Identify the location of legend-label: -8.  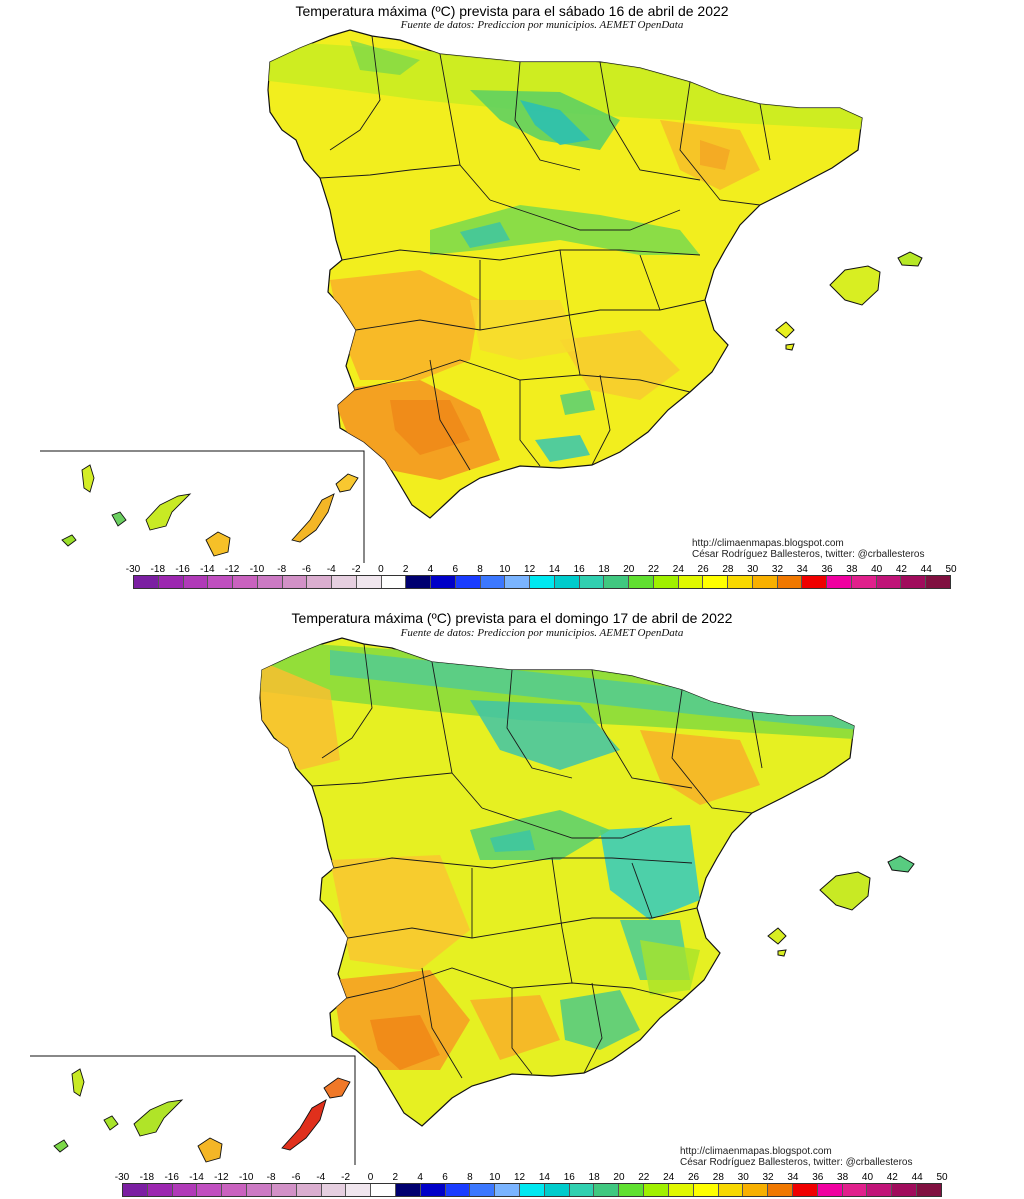
(271, 1177).